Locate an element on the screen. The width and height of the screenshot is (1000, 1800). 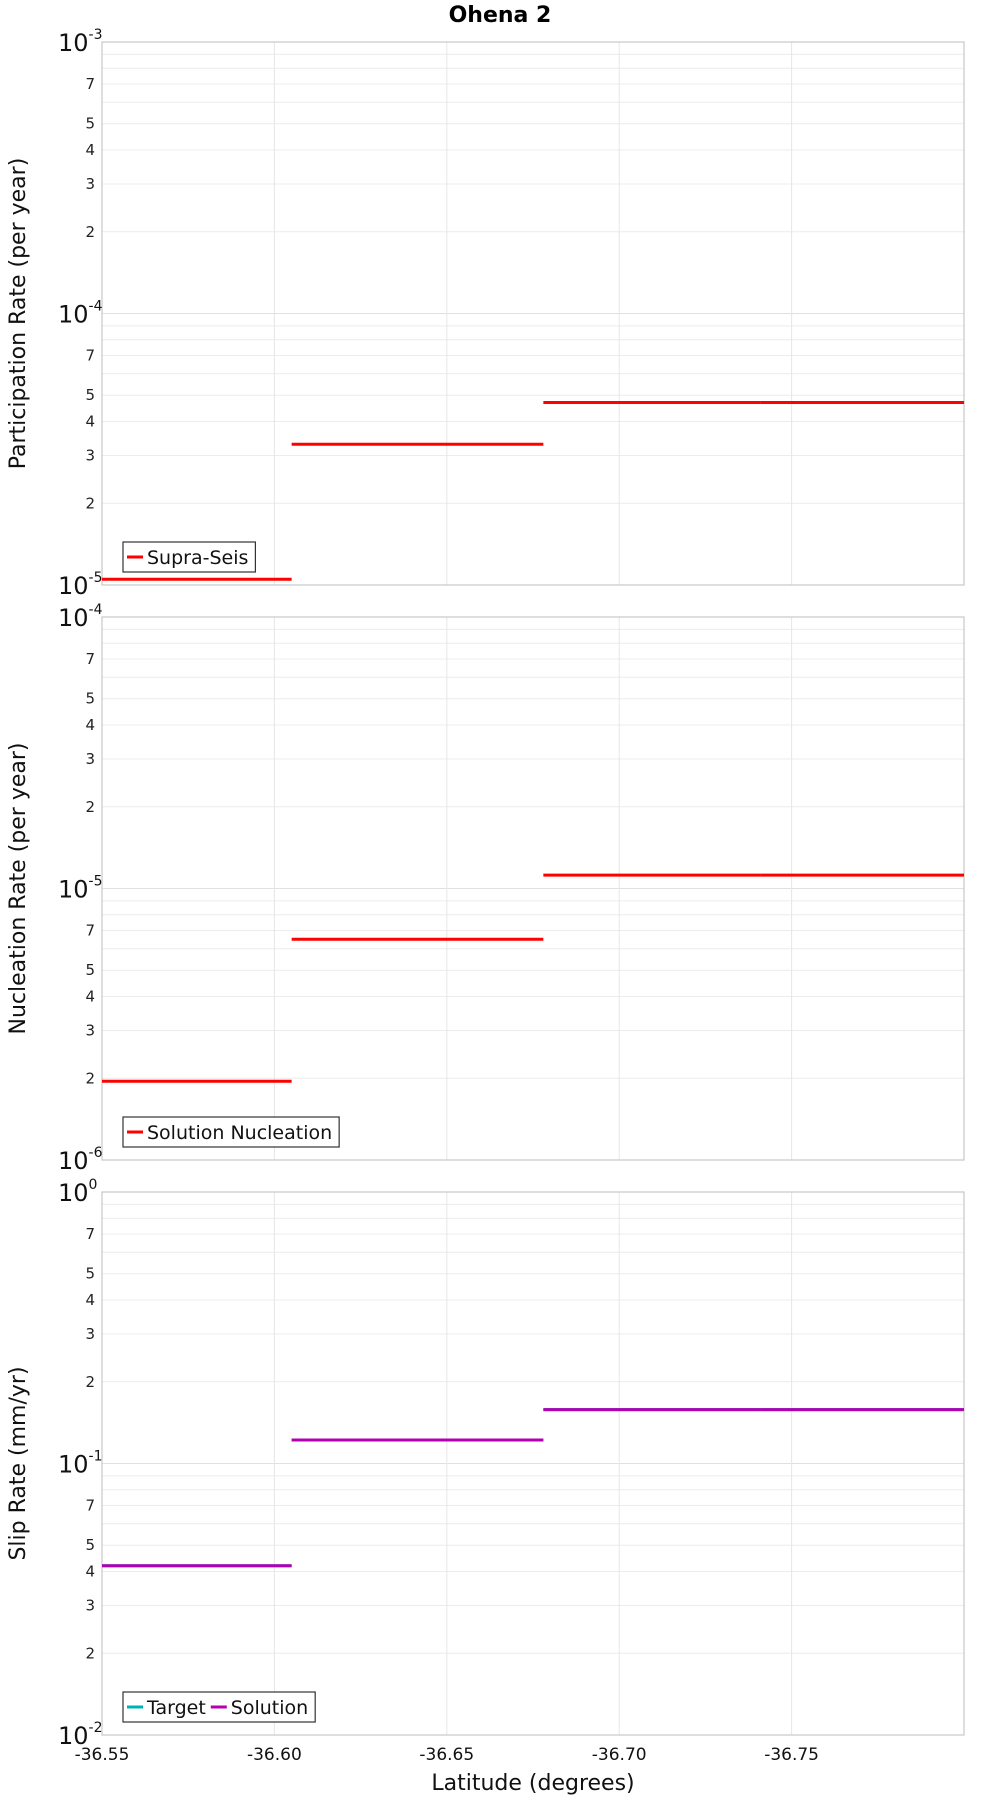
x-tick-label: -36.70 is located at coordinates (619, 1755).